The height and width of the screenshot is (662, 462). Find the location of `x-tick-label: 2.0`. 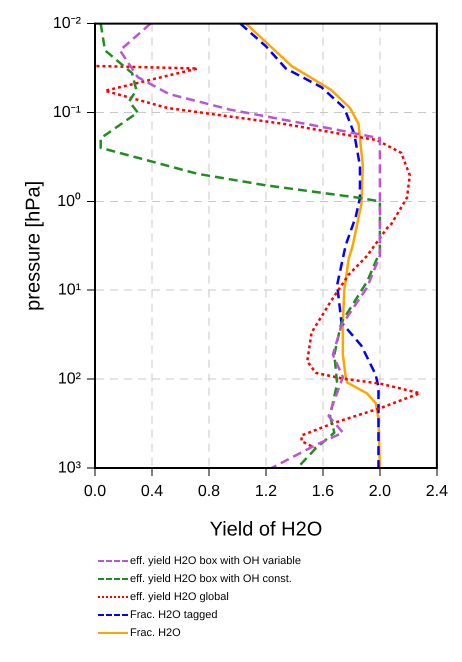

x-tick-label: 2.0 is located at coordinates (380, 491).